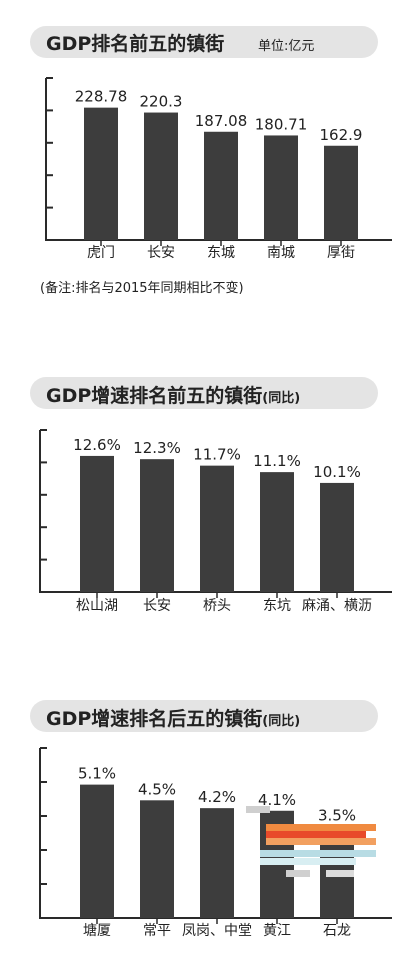 The height and width of the screenshot is (970, 419). I want to click on category-label: 桥头, so click(217, 606).